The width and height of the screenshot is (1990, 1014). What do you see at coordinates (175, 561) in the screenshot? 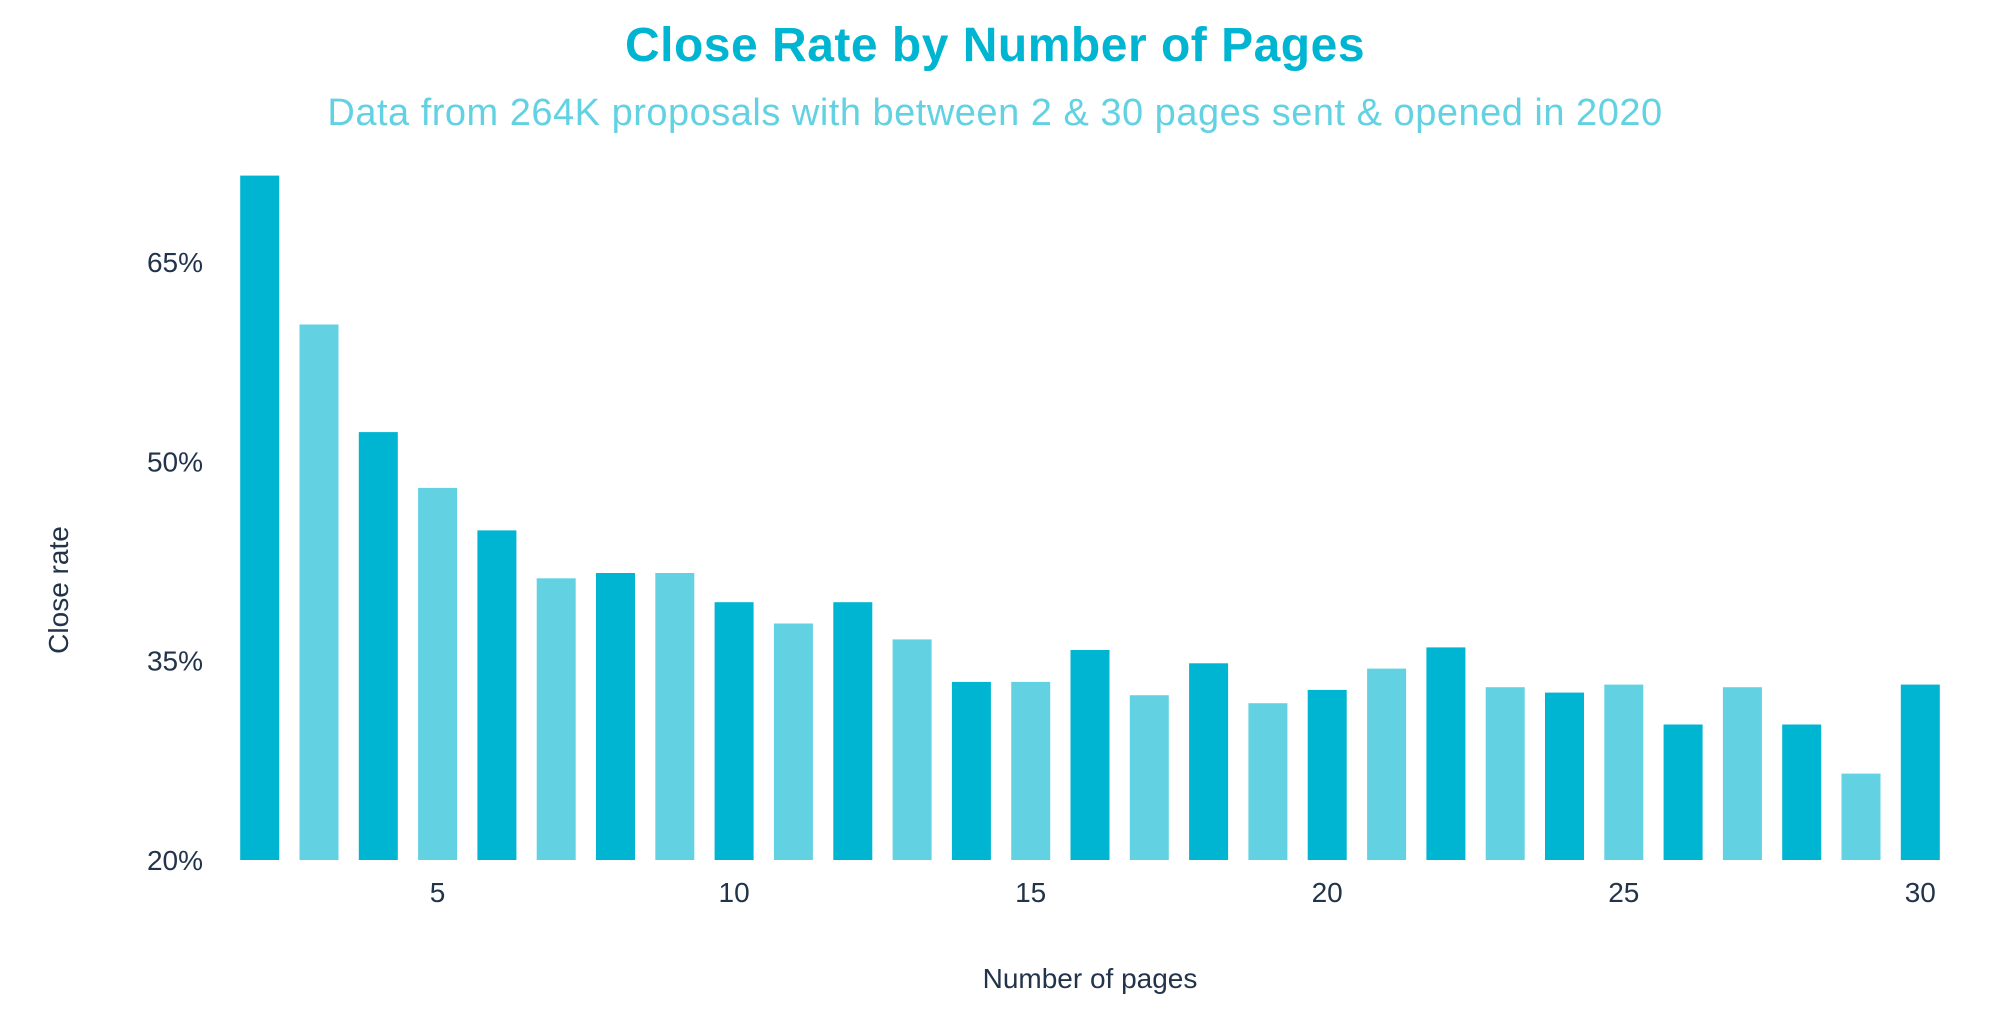
I see `y-axis-ticks: 20% 35% 50% 65%` at bounding box center [175, 561].